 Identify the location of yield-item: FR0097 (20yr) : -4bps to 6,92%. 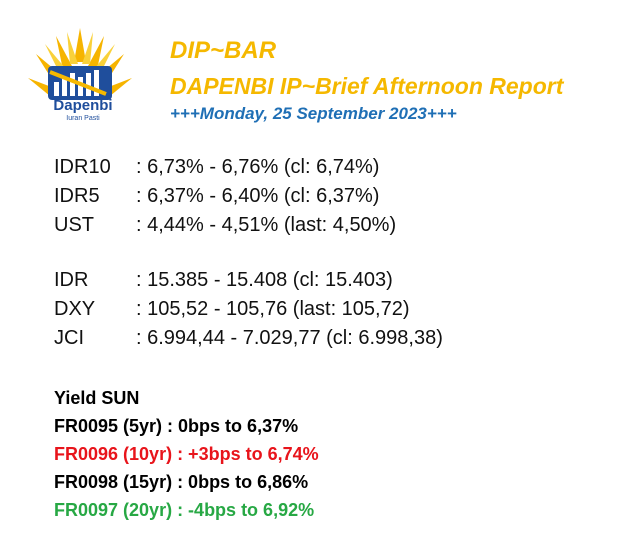
(184, 510).